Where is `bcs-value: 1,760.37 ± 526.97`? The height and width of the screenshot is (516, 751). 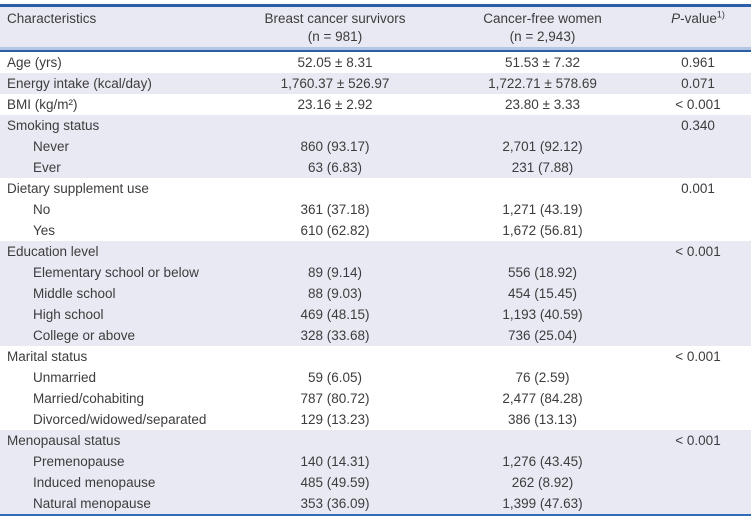 bcs-value: 1,760.37 ± 526.97 is located at coordinates (335, 83).